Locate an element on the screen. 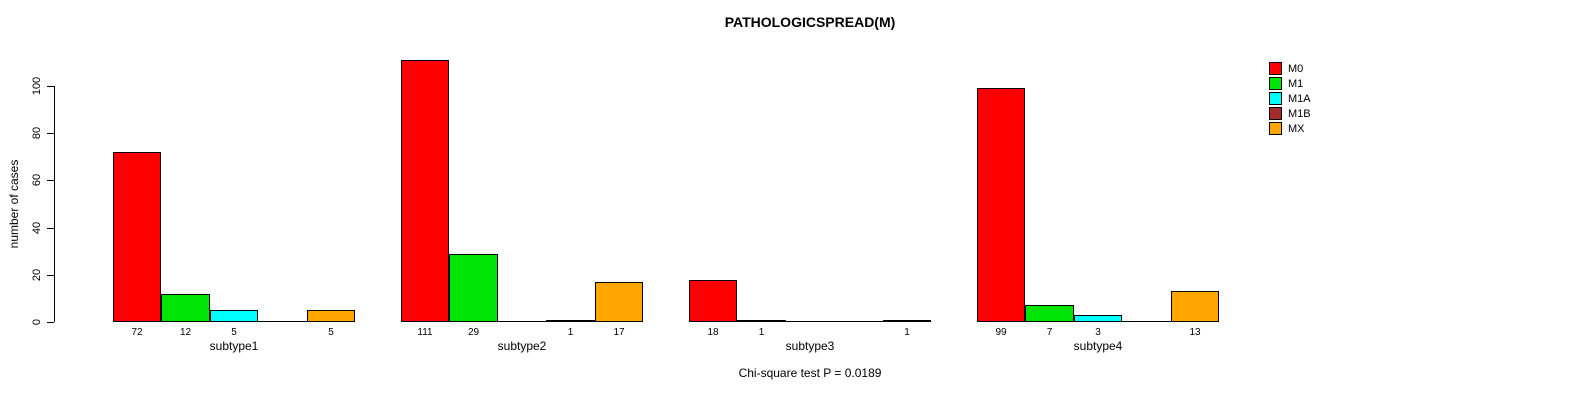  legend-item-m1: M1 is located at coordinates (1290, 83).